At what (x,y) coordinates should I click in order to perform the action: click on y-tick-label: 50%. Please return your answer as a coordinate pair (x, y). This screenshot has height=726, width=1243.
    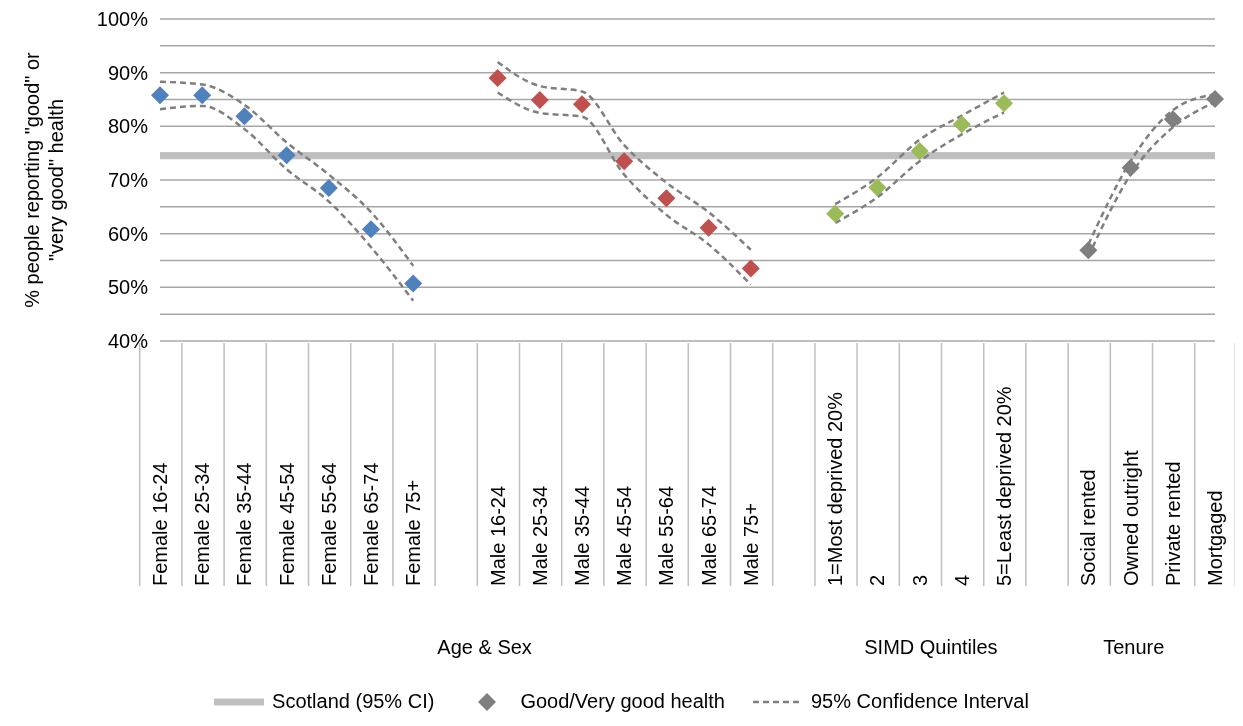
    Looking at the image, I should click on (128, 287).